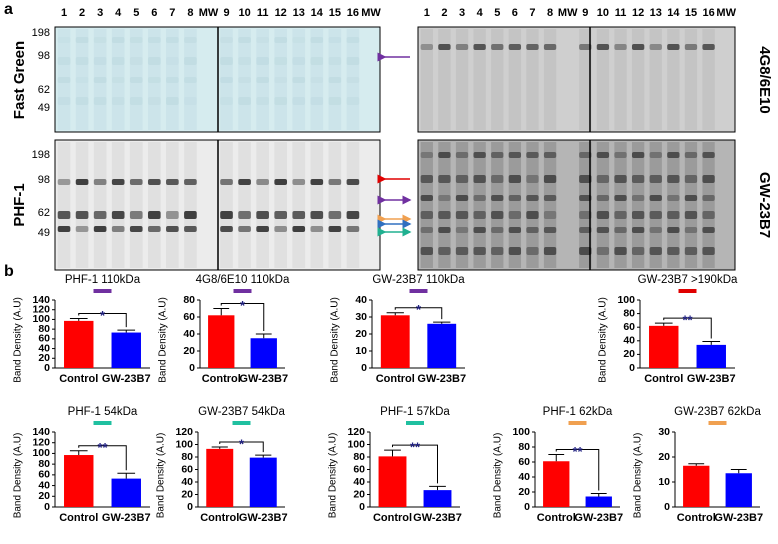 Image resolution: width=778 pixels, height=544 pixels. Describe the element at coordinates (64, 13) in the screenshot. I see `lane-label: 1` at that location.